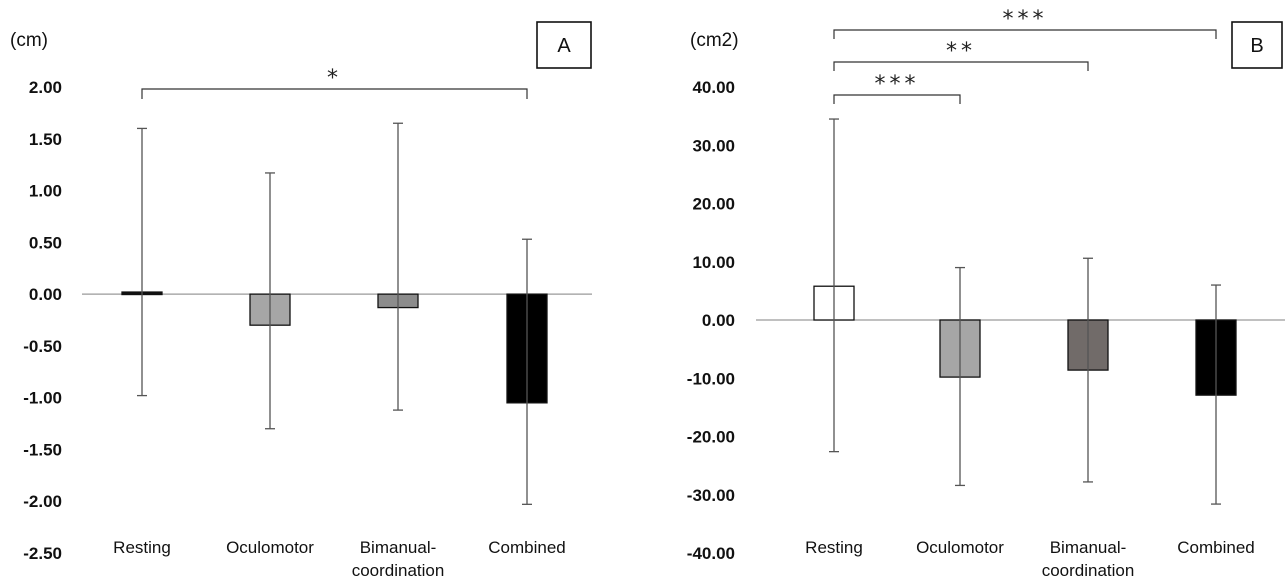 The image size is (1285, 580). What do you see at coordinates (45, 87) in the screenshot?
I see `y-tick-label: 2.00` at bounding box center [45, 87].